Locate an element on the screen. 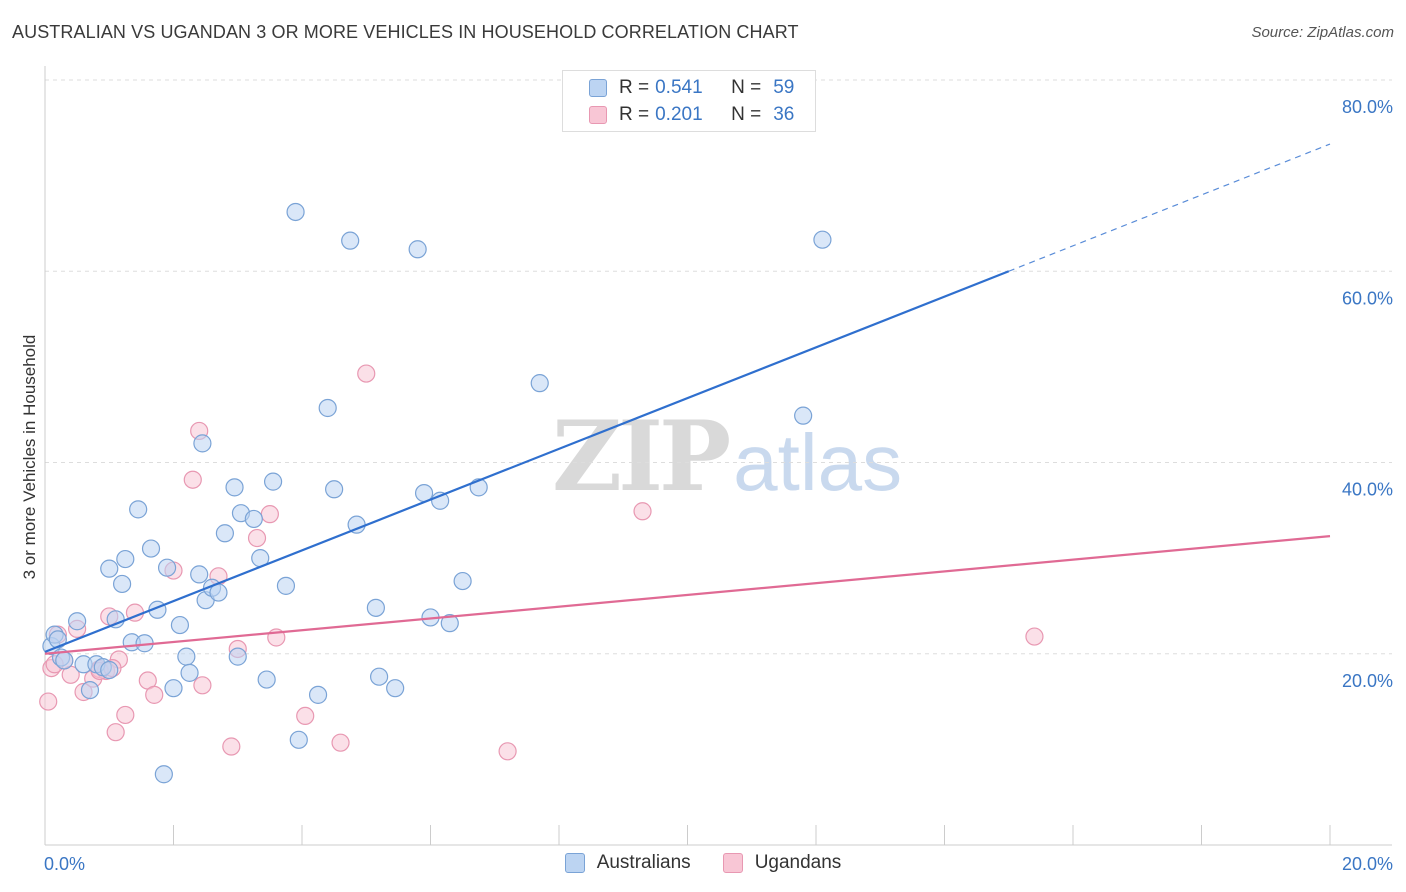 The height and width of the screenshot is (892, 1406). legend-label-australians: Australians is located at coordinates (643, 862).